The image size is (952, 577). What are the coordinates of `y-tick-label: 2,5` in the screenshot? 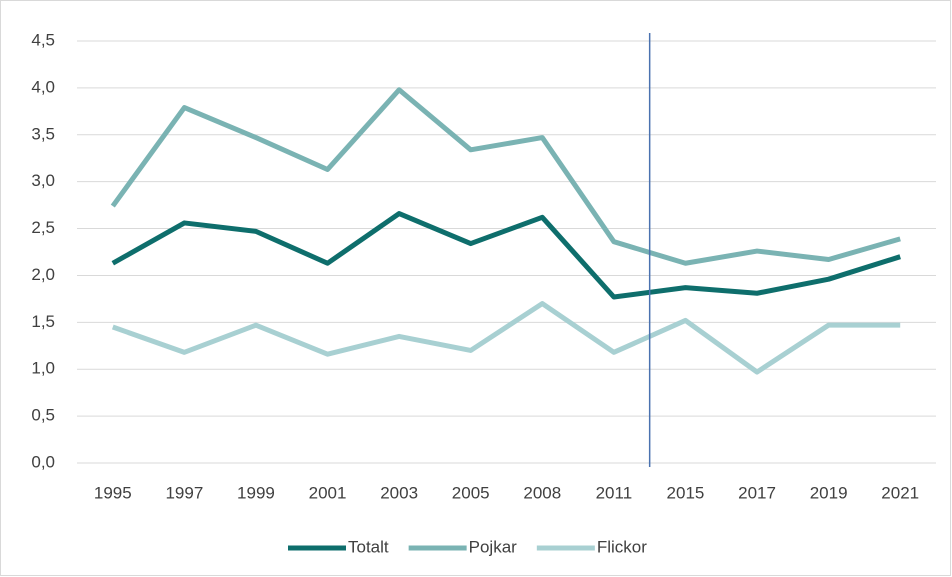 It's located at (43, 227).